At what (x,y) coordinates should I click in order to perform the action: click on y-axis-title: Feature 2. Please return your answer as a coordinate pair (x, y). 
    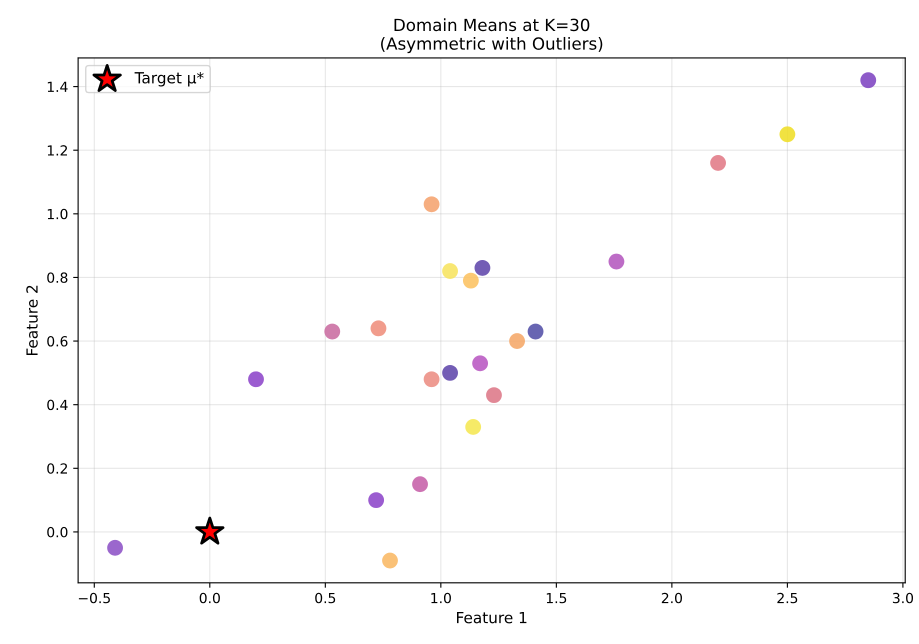
    Looking at the image, I should click on (32, 321).